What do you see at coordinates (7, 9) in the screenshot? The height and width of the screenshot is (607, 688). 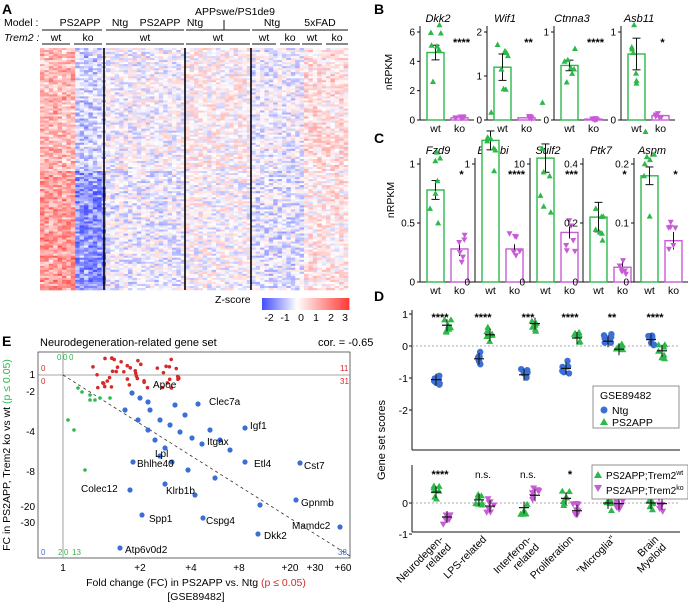 I see `panel-a-label: A` at bounding box center [7, 9].